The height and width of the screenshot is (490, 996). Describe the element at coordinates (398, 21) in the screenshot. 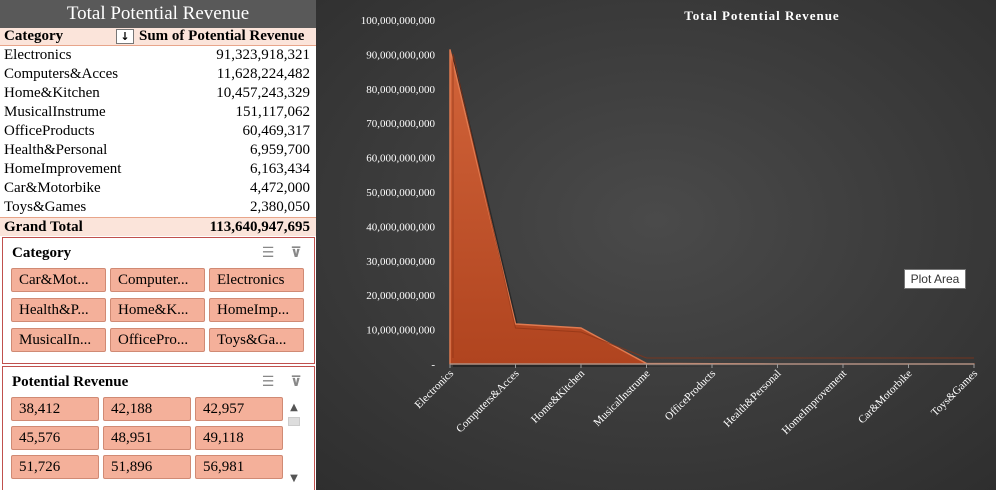

I see `y-tick-label: 100,000,000,000` at that location.